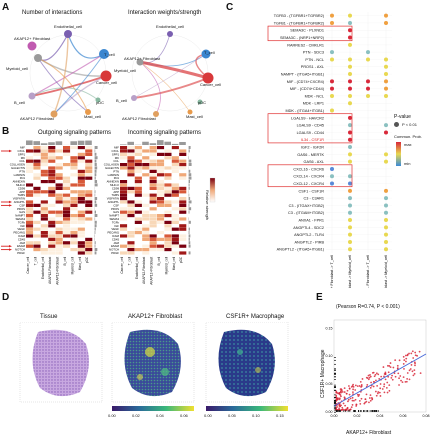  What do you see at coordinates (115, 246) in the screenshot?
I see `heatmap-row-label-incoming: ESAM` at bounding box center [115, 246].